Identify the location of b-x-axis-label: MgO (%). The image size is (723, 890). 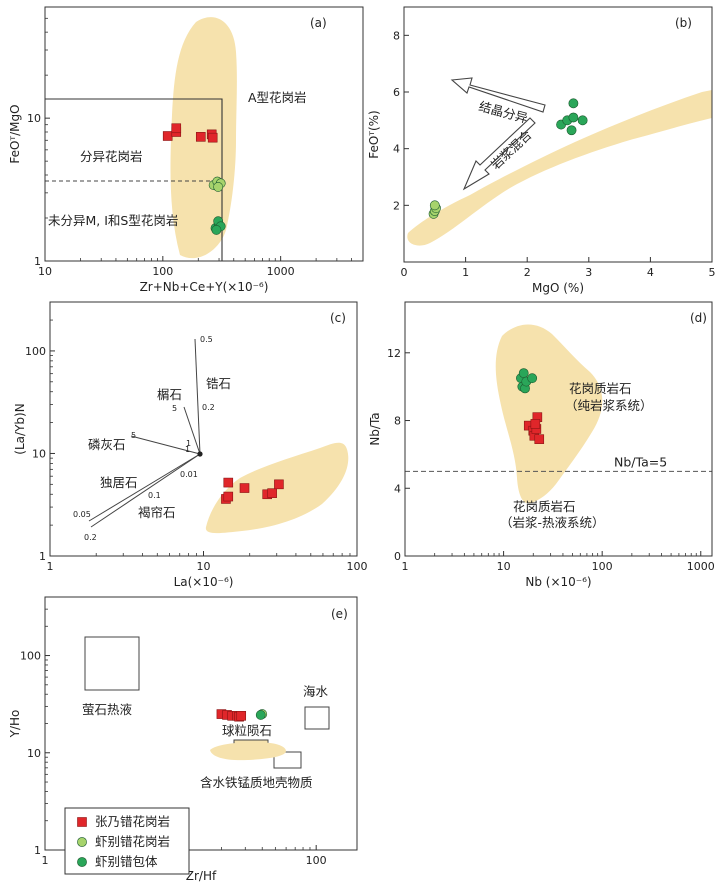
(558, 288).